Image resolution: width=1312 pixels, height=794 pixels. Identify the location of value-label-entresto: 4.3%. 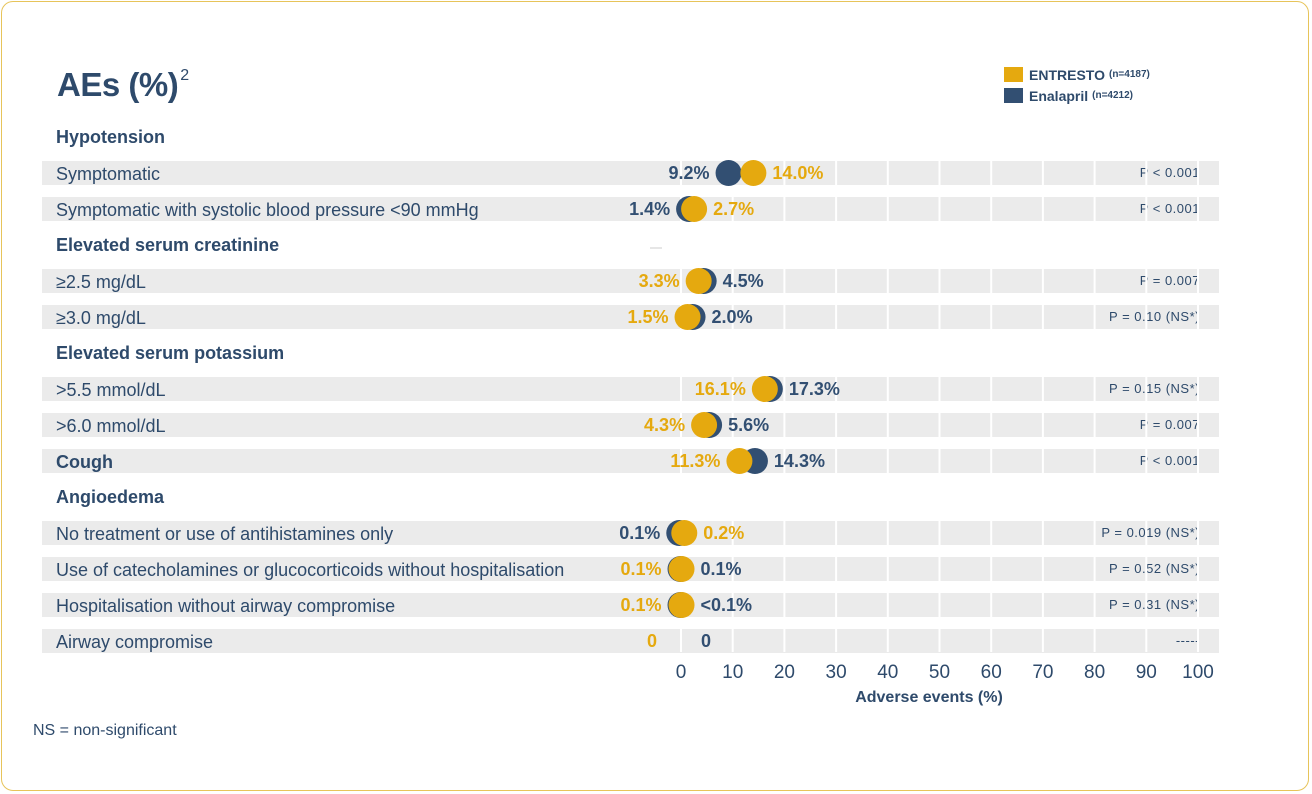
(664, 425).